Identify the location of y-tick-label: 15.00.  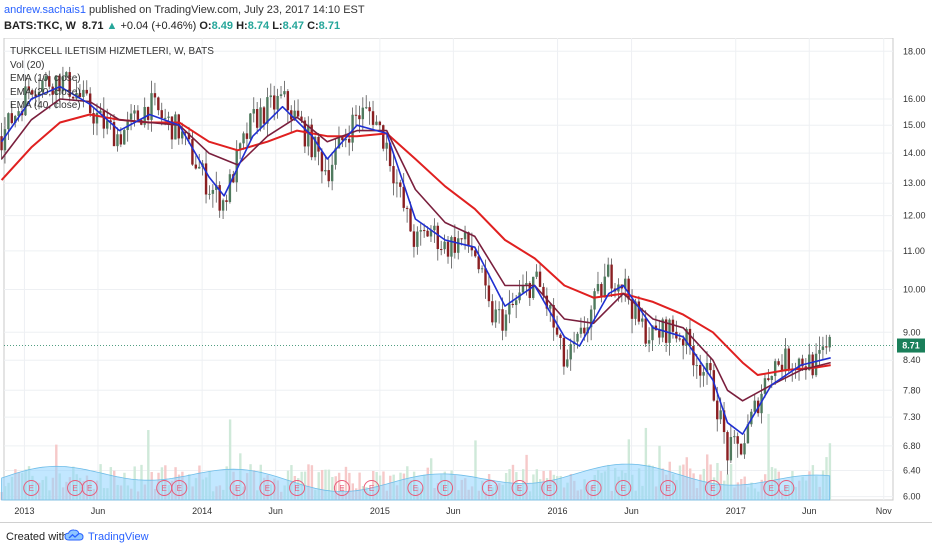
(914, 125).